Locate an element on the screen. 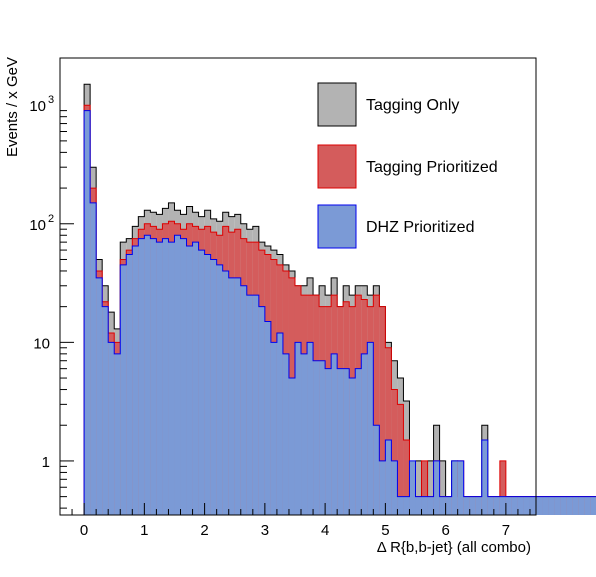 The width and height of the screenshot is (596, 577). y-tick-exponent: 3 is located at coordinates (51, 100).